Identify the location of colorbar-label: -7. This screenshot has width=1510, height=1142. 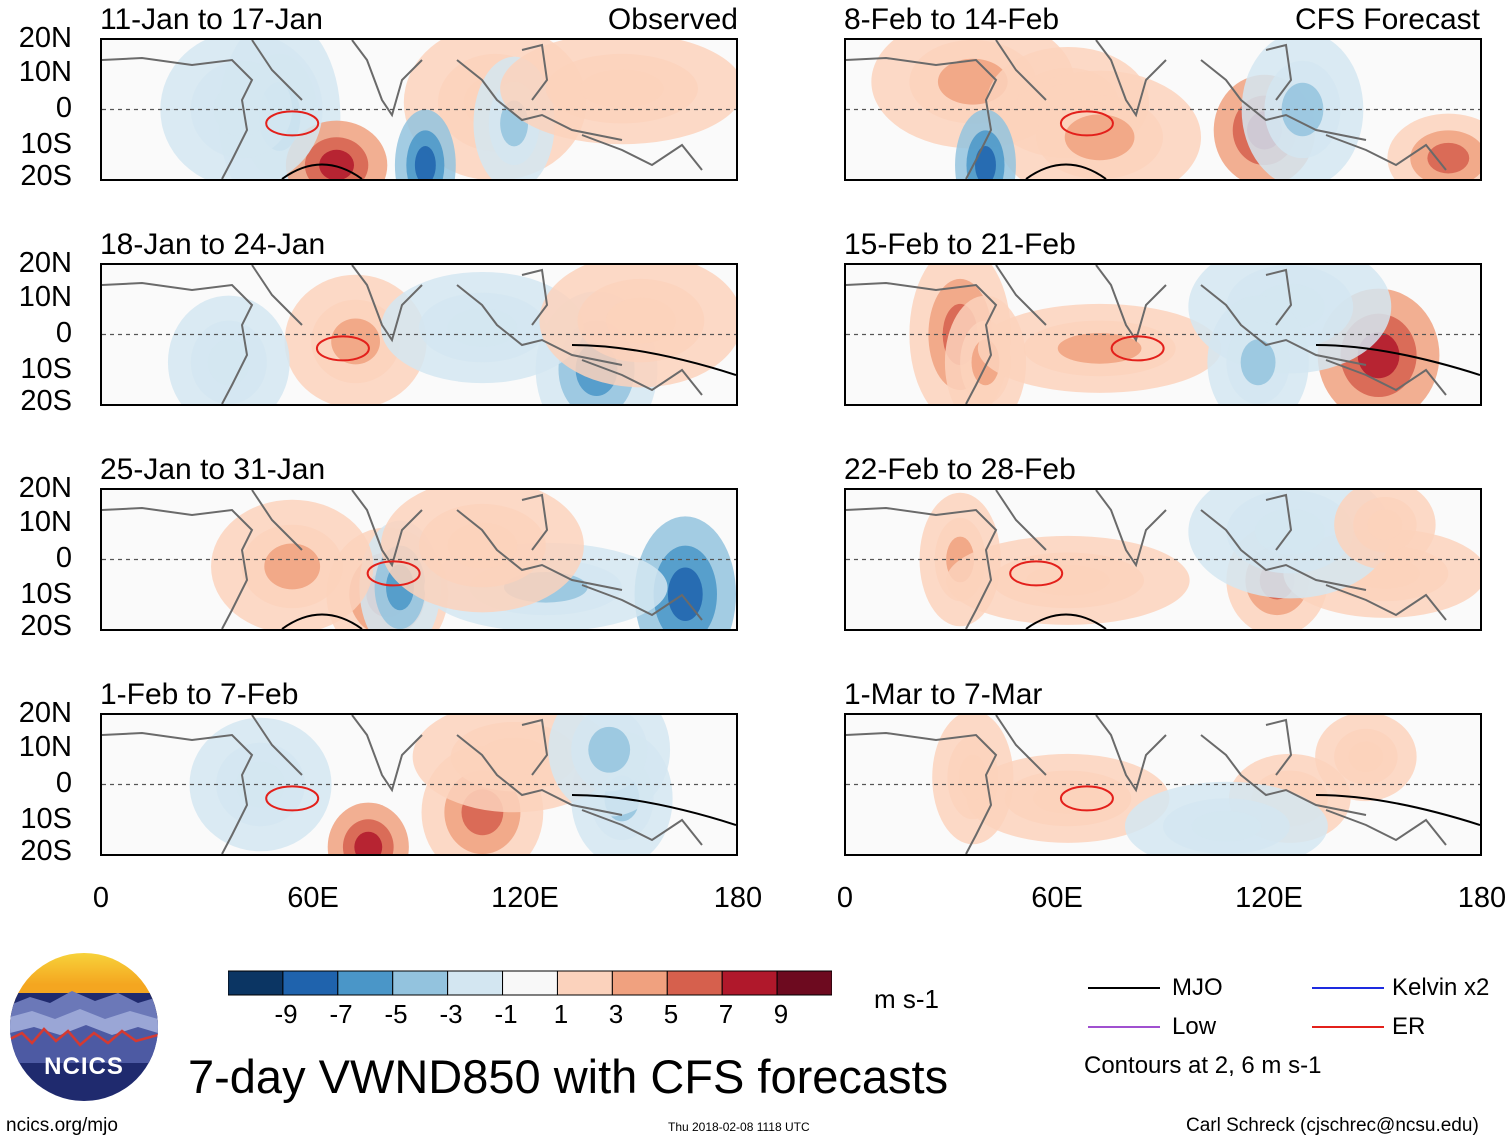
(341, 1014).